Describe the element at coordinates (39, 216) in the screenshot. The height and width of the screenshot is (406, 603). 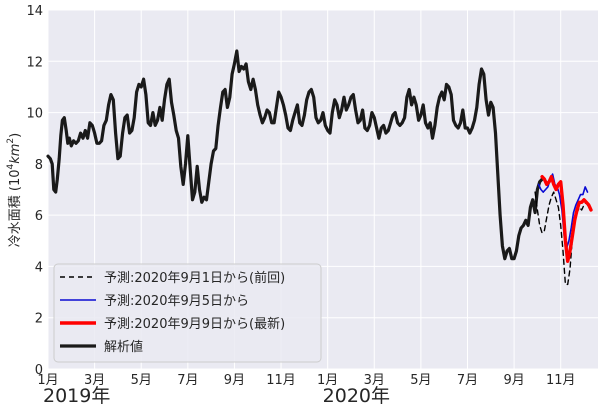
I see `y-tick-label: 6` at that location.